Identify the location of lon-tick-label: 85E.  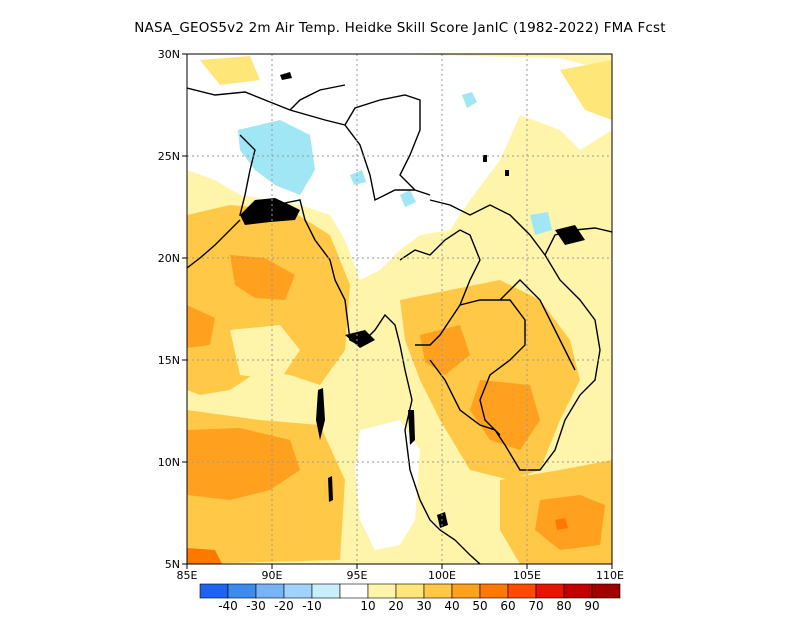
(187, 575).